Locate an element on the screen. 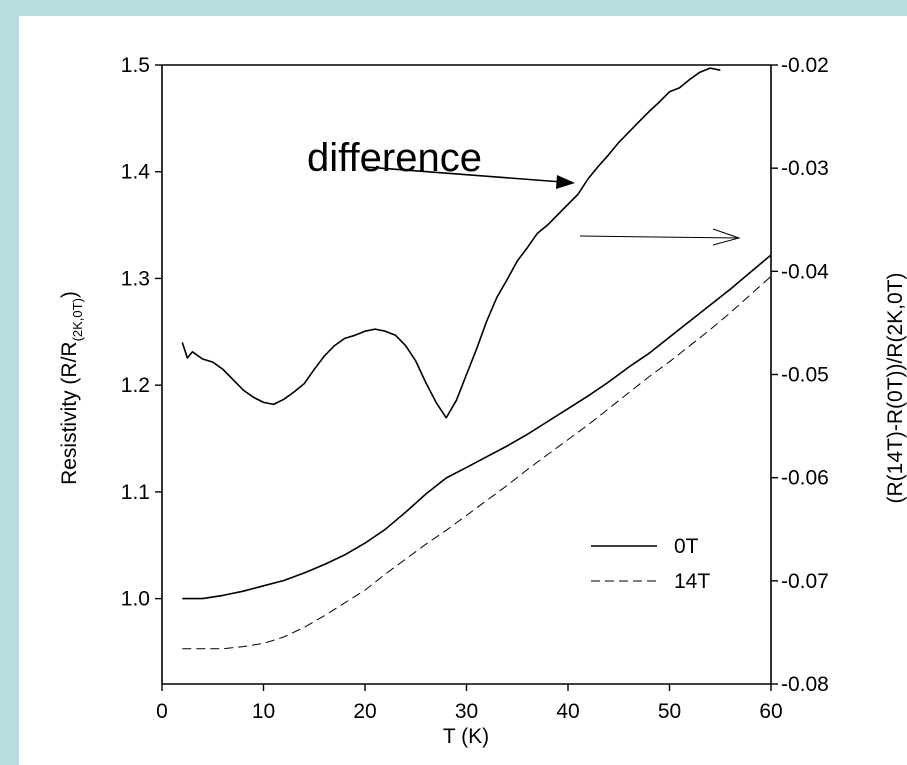 The width and height of the screenshot is (907, 765). y2-tick-label-1: -0.07 is located at coordinates (805, 581).